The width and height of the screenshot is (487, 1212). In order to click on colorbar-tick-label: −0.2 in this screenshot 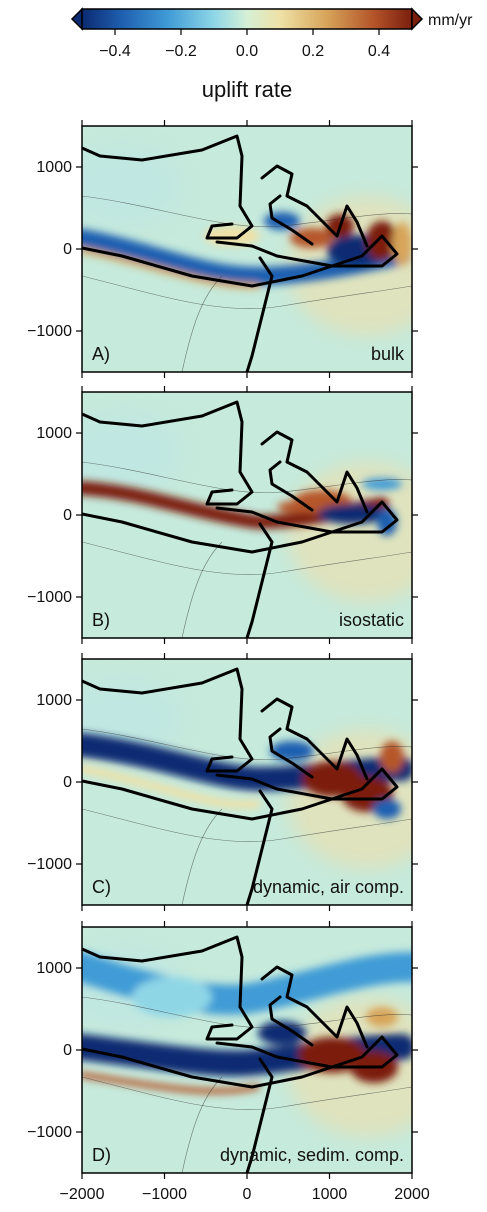, I will do `click(181, 51)`.